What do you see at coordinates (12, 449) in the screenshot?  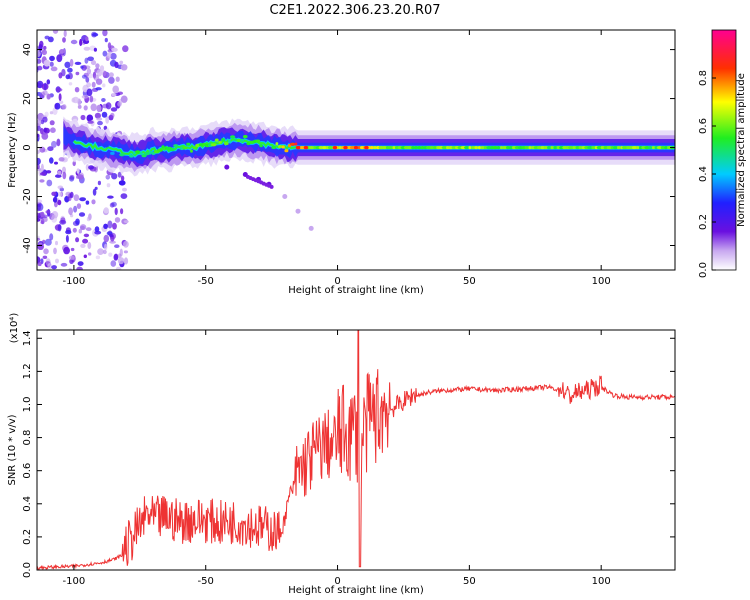 I see `snr-y-label: SNR (10 * v/v)` at bounding box center [12, 449].